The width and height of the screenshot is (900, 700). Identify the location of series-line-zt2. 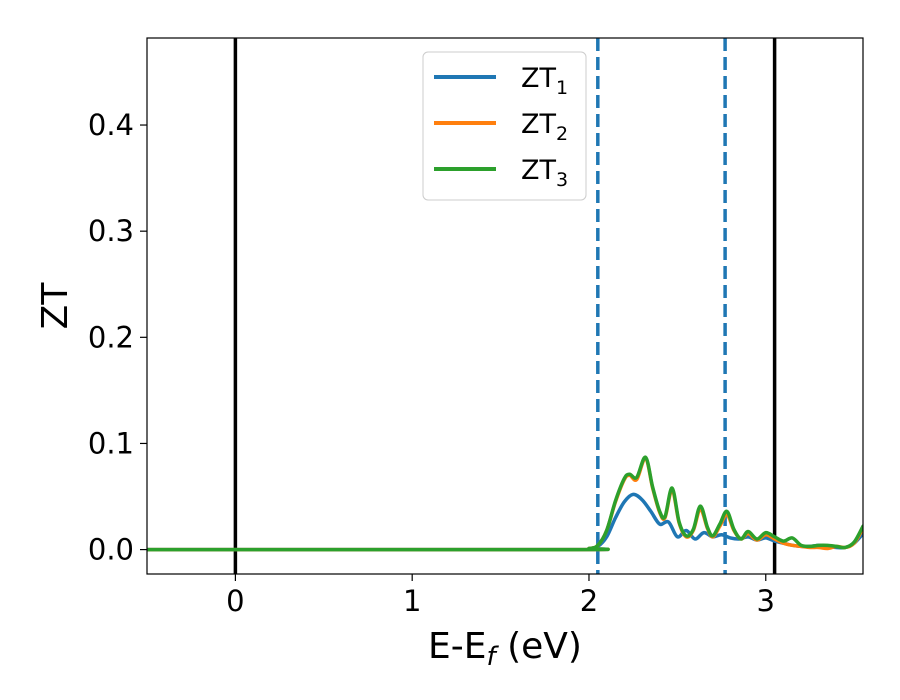
(505, 504).